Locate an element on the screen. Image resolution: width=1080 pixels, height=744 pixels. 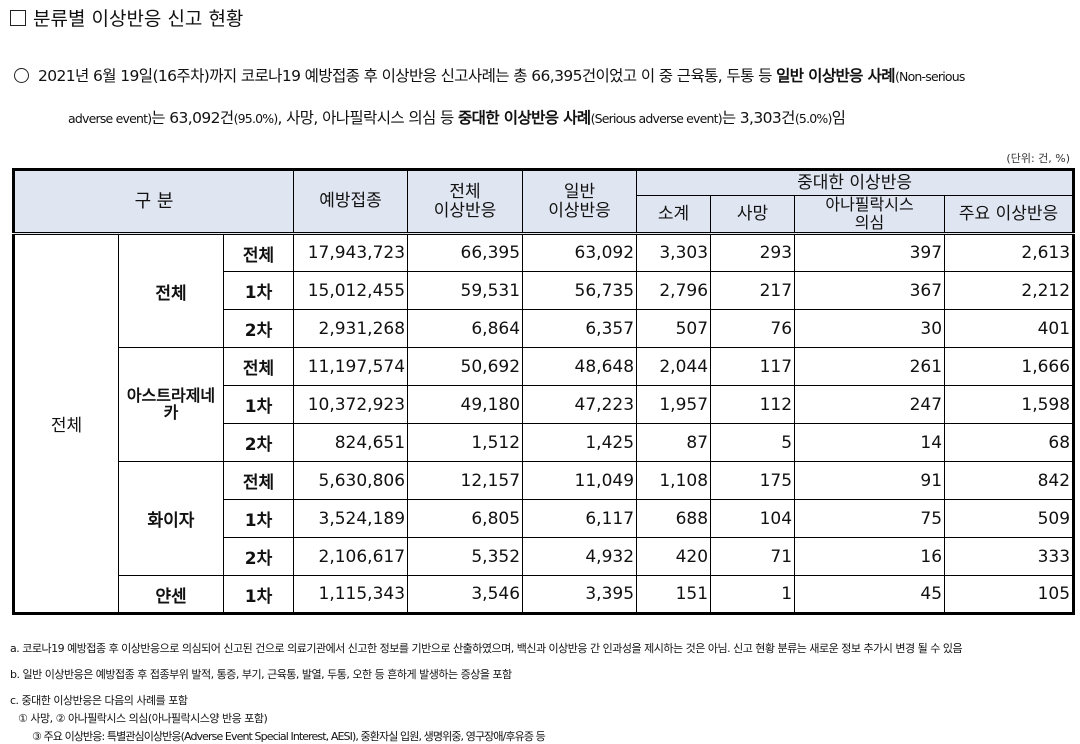
anaphylaxis-cell: 16 is located at coordinates (870, 556).